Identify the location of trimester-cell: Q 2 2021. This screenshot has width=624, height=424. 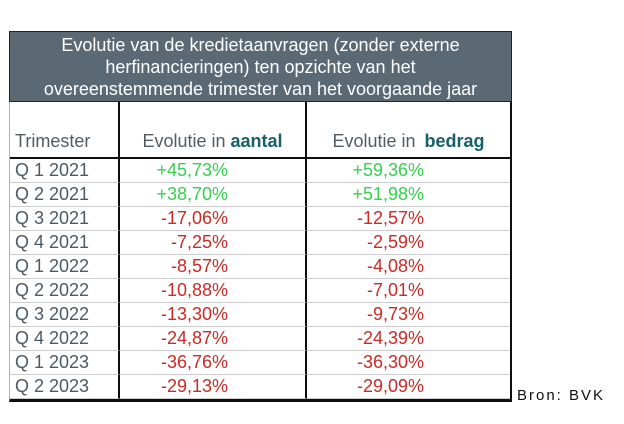
(65, 195).